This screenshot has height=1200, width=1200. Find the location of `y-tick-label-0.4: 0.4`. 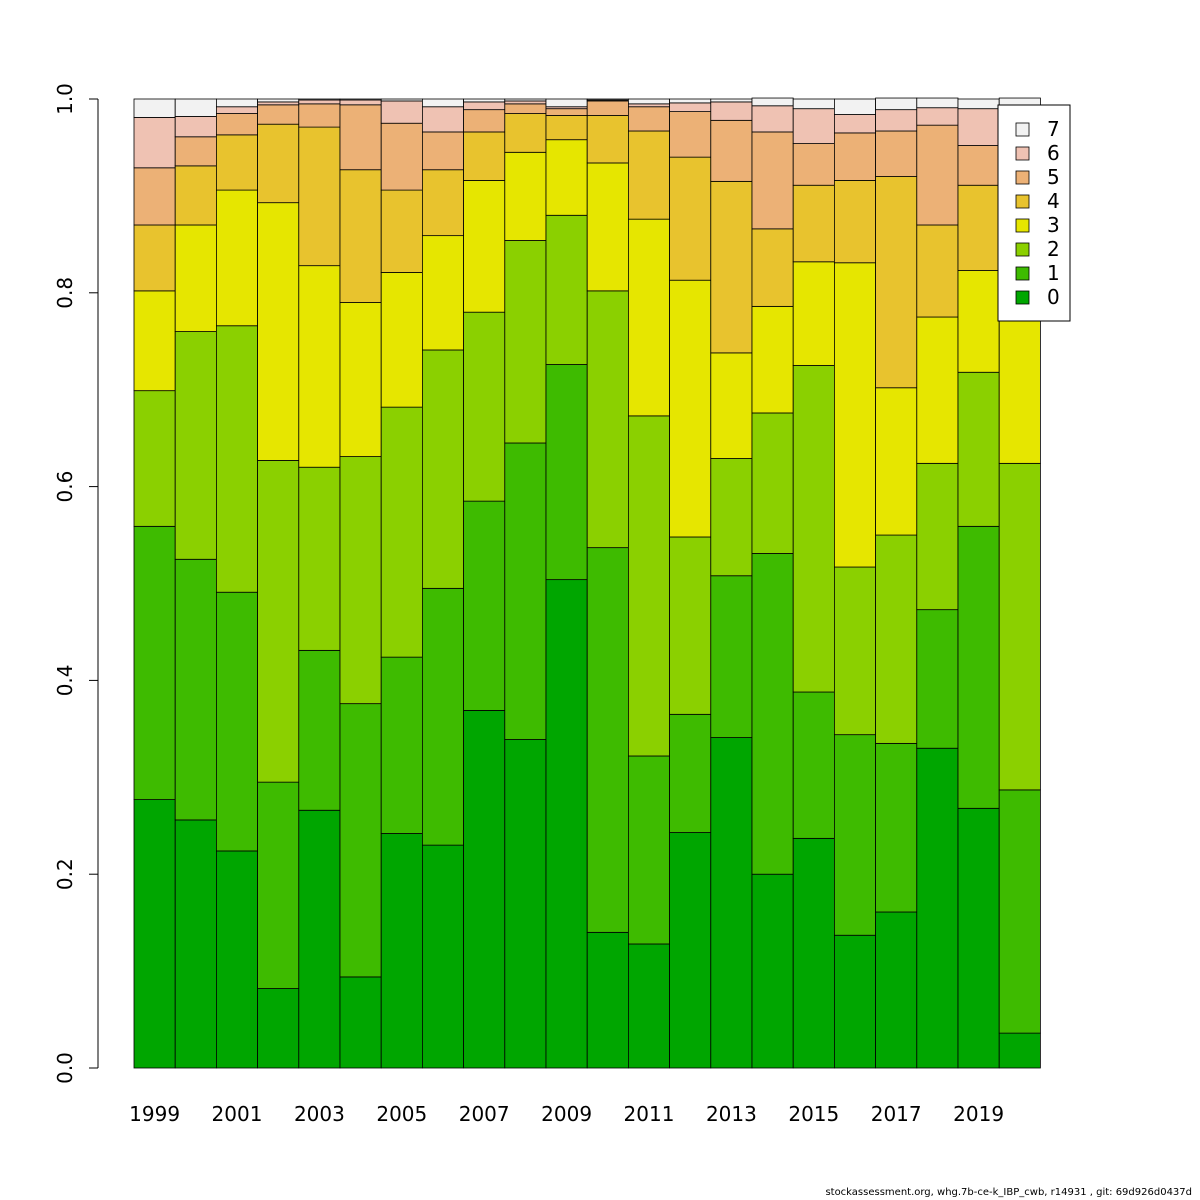

y-tick-label-0.4: 0.4 is located at coordinates (65, 680).